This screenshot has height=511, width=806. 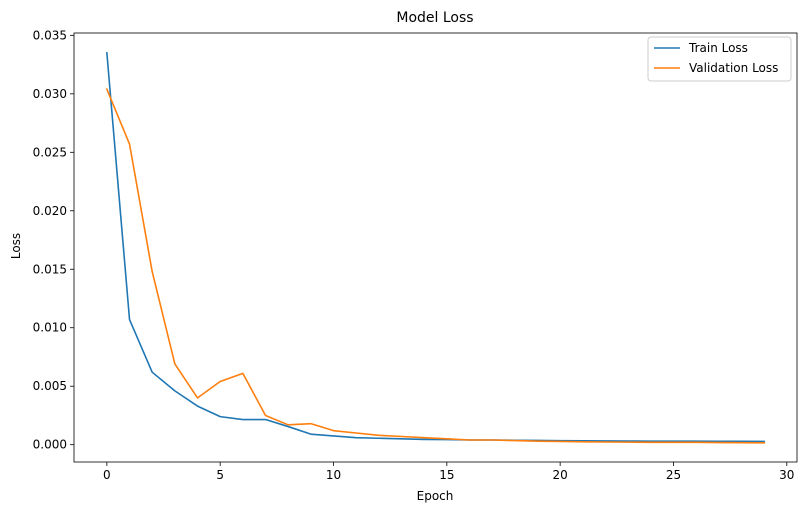 I want to click on y-tick-label: 0.035, so click(x=50, y=35).